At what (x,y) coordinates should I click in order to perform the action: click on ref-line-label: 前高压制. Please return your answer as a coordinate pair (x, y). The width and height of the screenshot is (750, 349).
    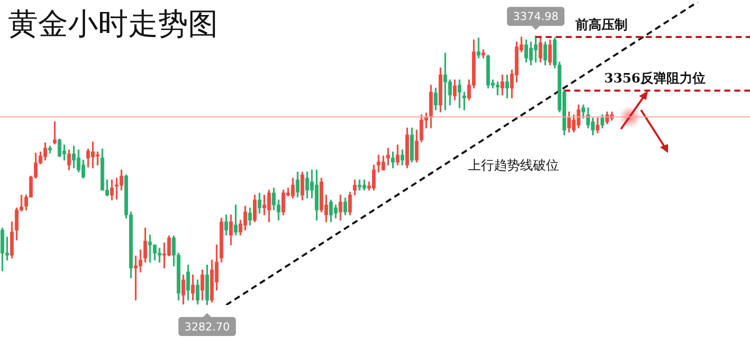
    Looking at the image, I should click on (601, 24).